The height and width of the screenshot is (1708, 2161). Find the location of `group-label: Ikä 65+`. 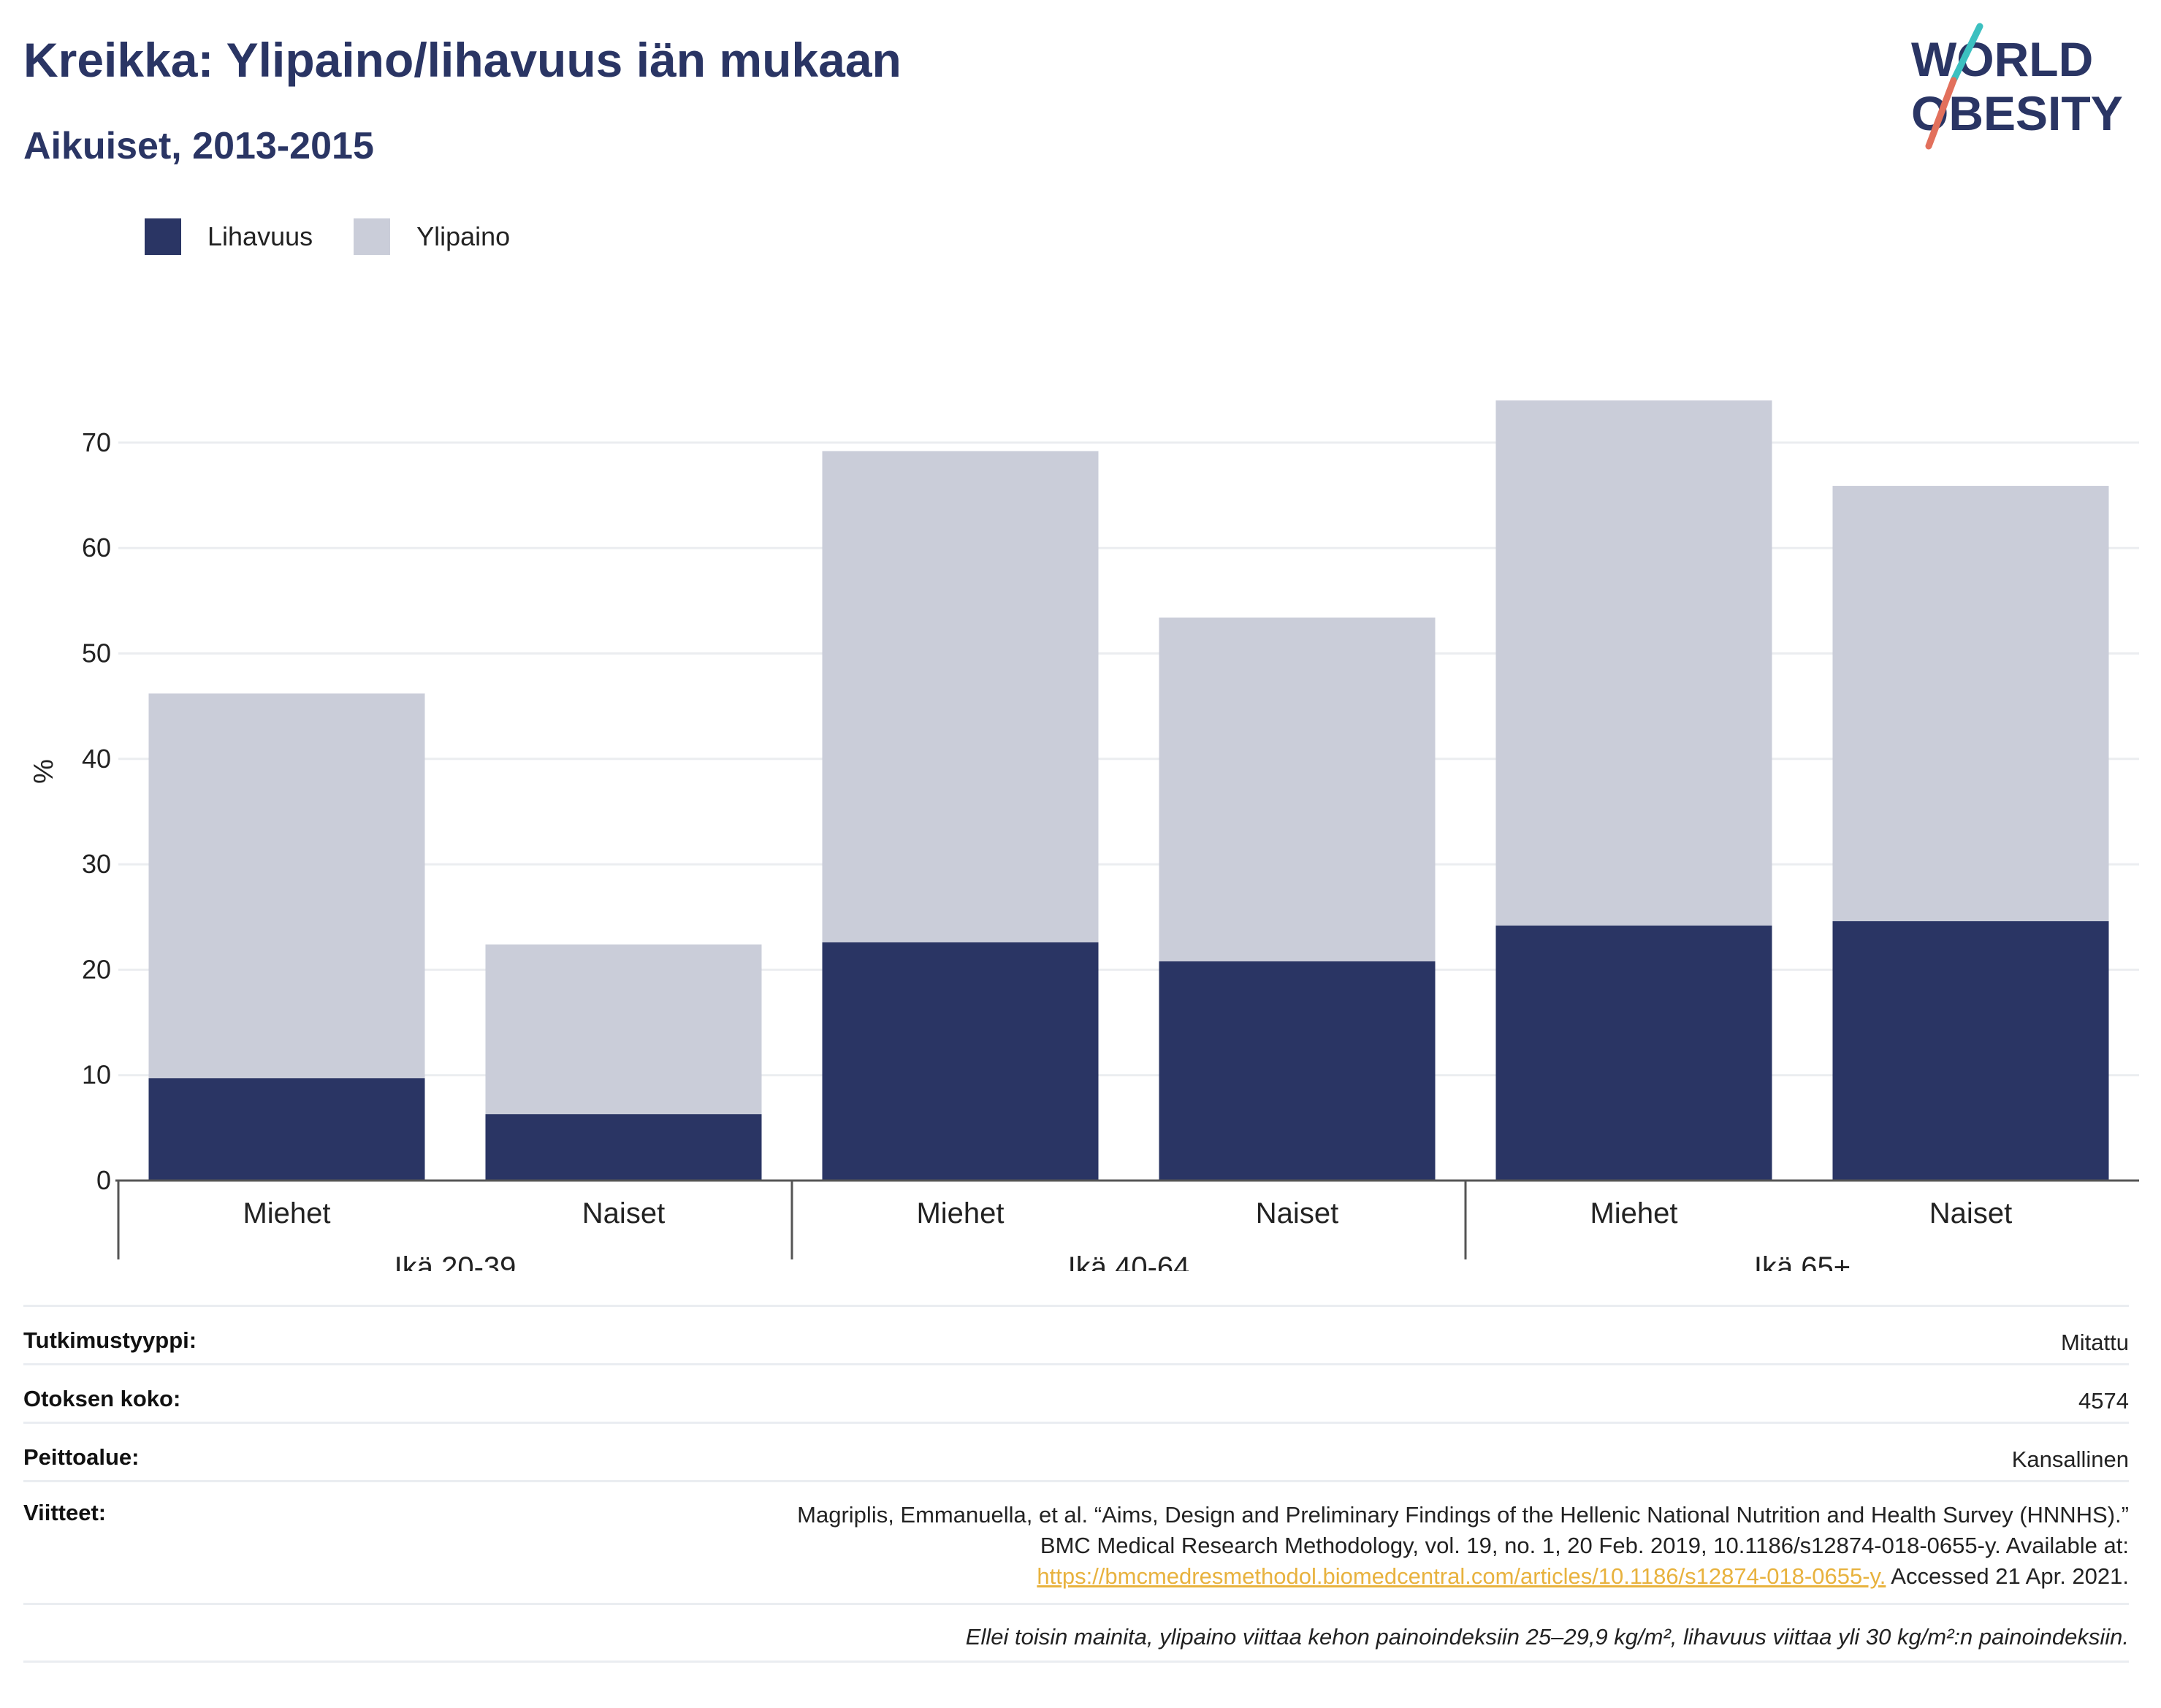

group-label: Ikä 65+ is located at coordinates (1803, 1261).